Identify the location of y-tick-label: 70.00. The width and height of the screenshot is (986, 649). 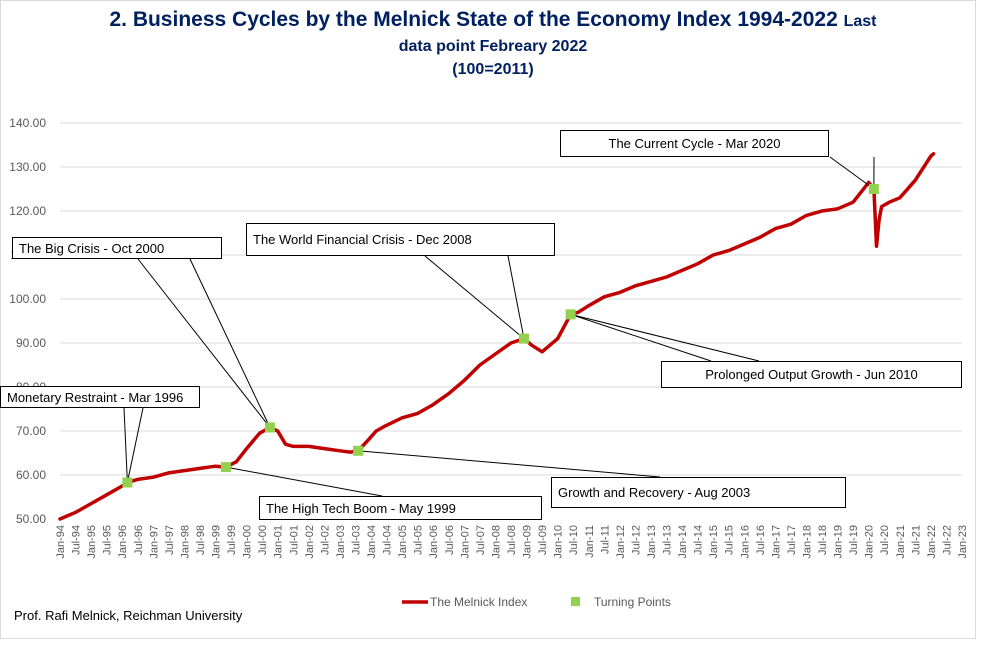
(31, 431).